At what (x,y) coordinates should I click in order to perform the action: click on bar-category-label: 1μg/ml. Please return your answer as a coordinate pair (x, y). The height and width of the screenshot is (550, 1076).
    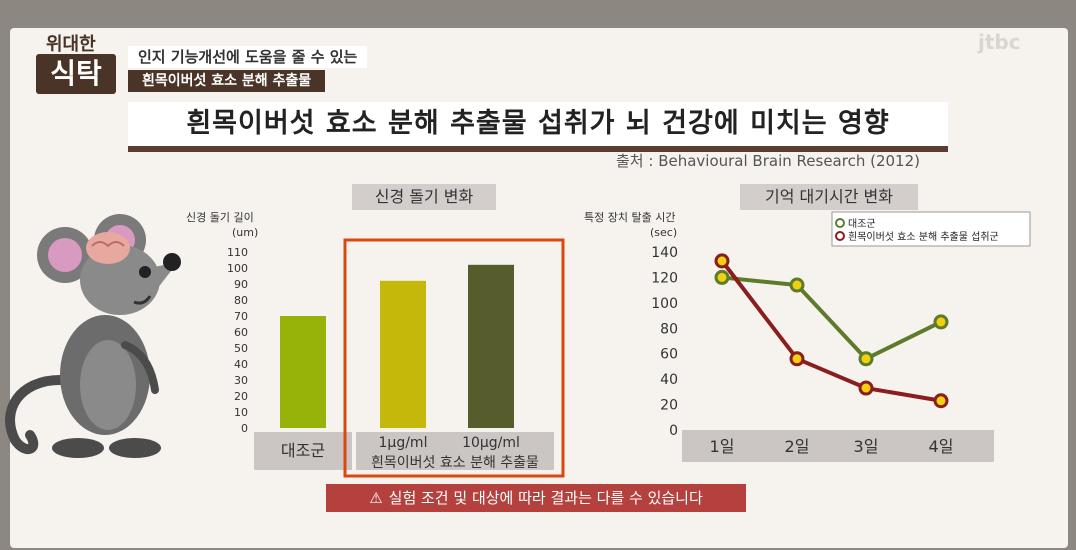
    Looking at the image, I should click on (403, 443).